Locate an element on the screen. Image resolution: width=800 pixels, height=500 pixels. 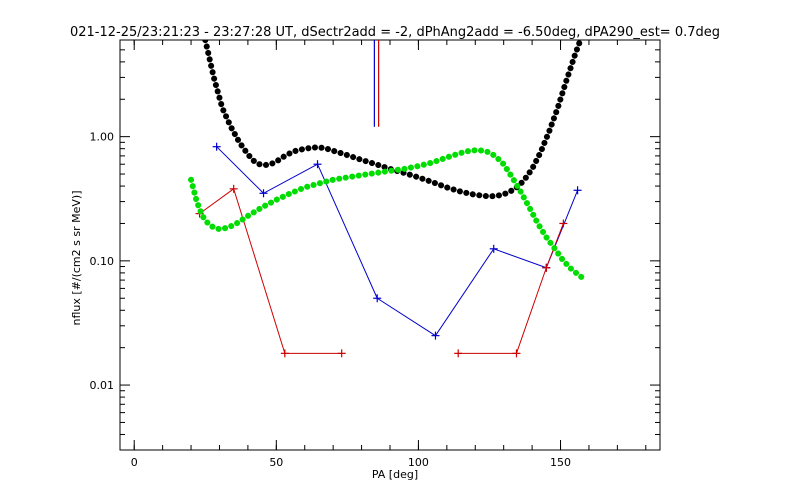
series-dotted-curve is located at coordinates (389, 215).